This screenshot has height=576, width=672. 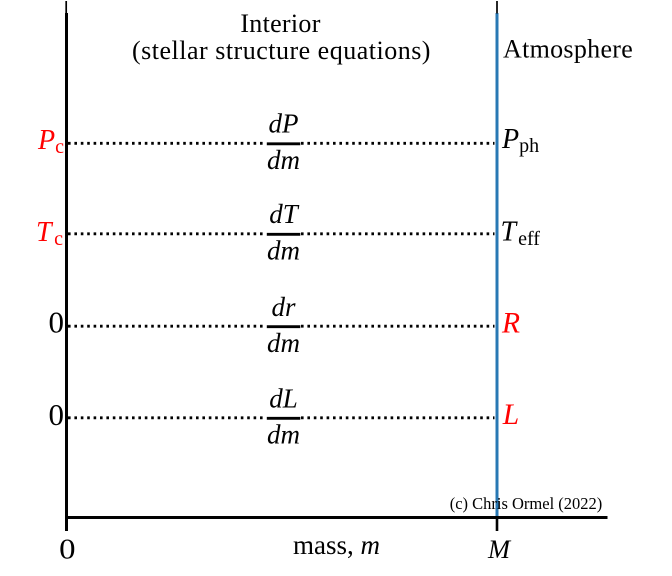 I want to click on svg-text: Interior, so click(x=280, y=23).